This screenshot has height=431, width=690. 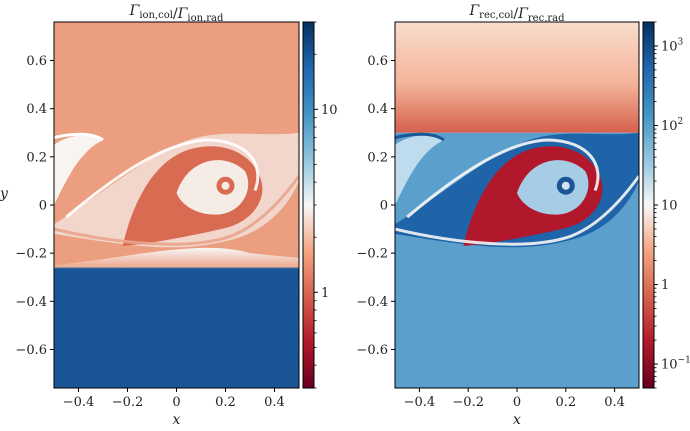 I want to click on panel-title: Γion,col/Γion,rad, so click(x=176, y=13).